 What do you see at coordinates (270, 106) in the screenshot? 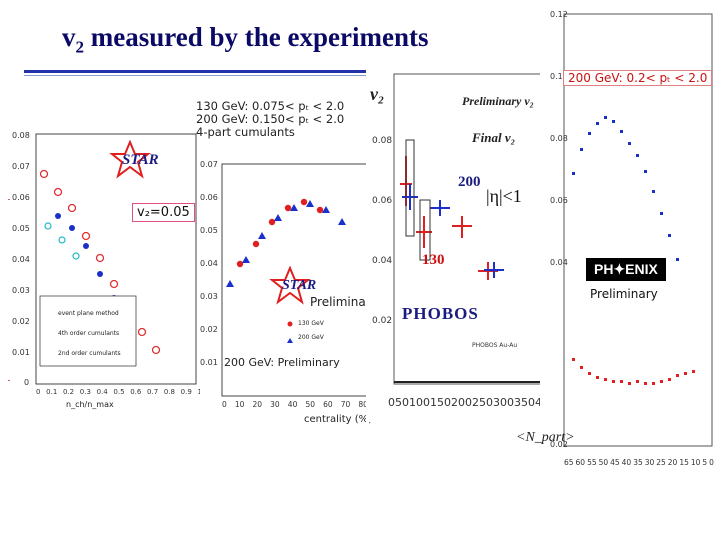
I see `caption-line-0: 130 GeV: 0.075< pₜ < 2.0` at bounding box center [270, 106].